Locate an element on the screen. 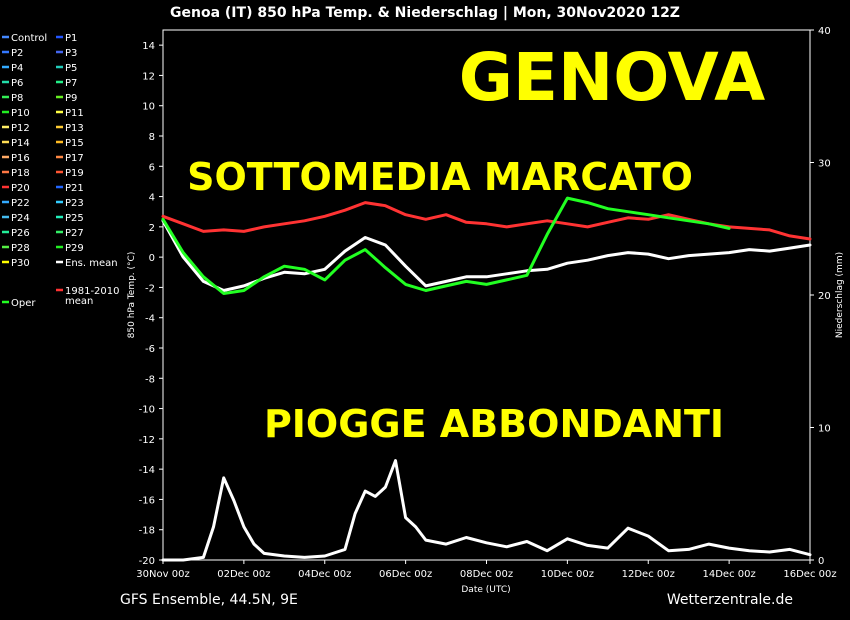 The height and width of the screenshot is (620, 850). x-tick-label: 02Dec 00z is located at coordinates (243, 574).